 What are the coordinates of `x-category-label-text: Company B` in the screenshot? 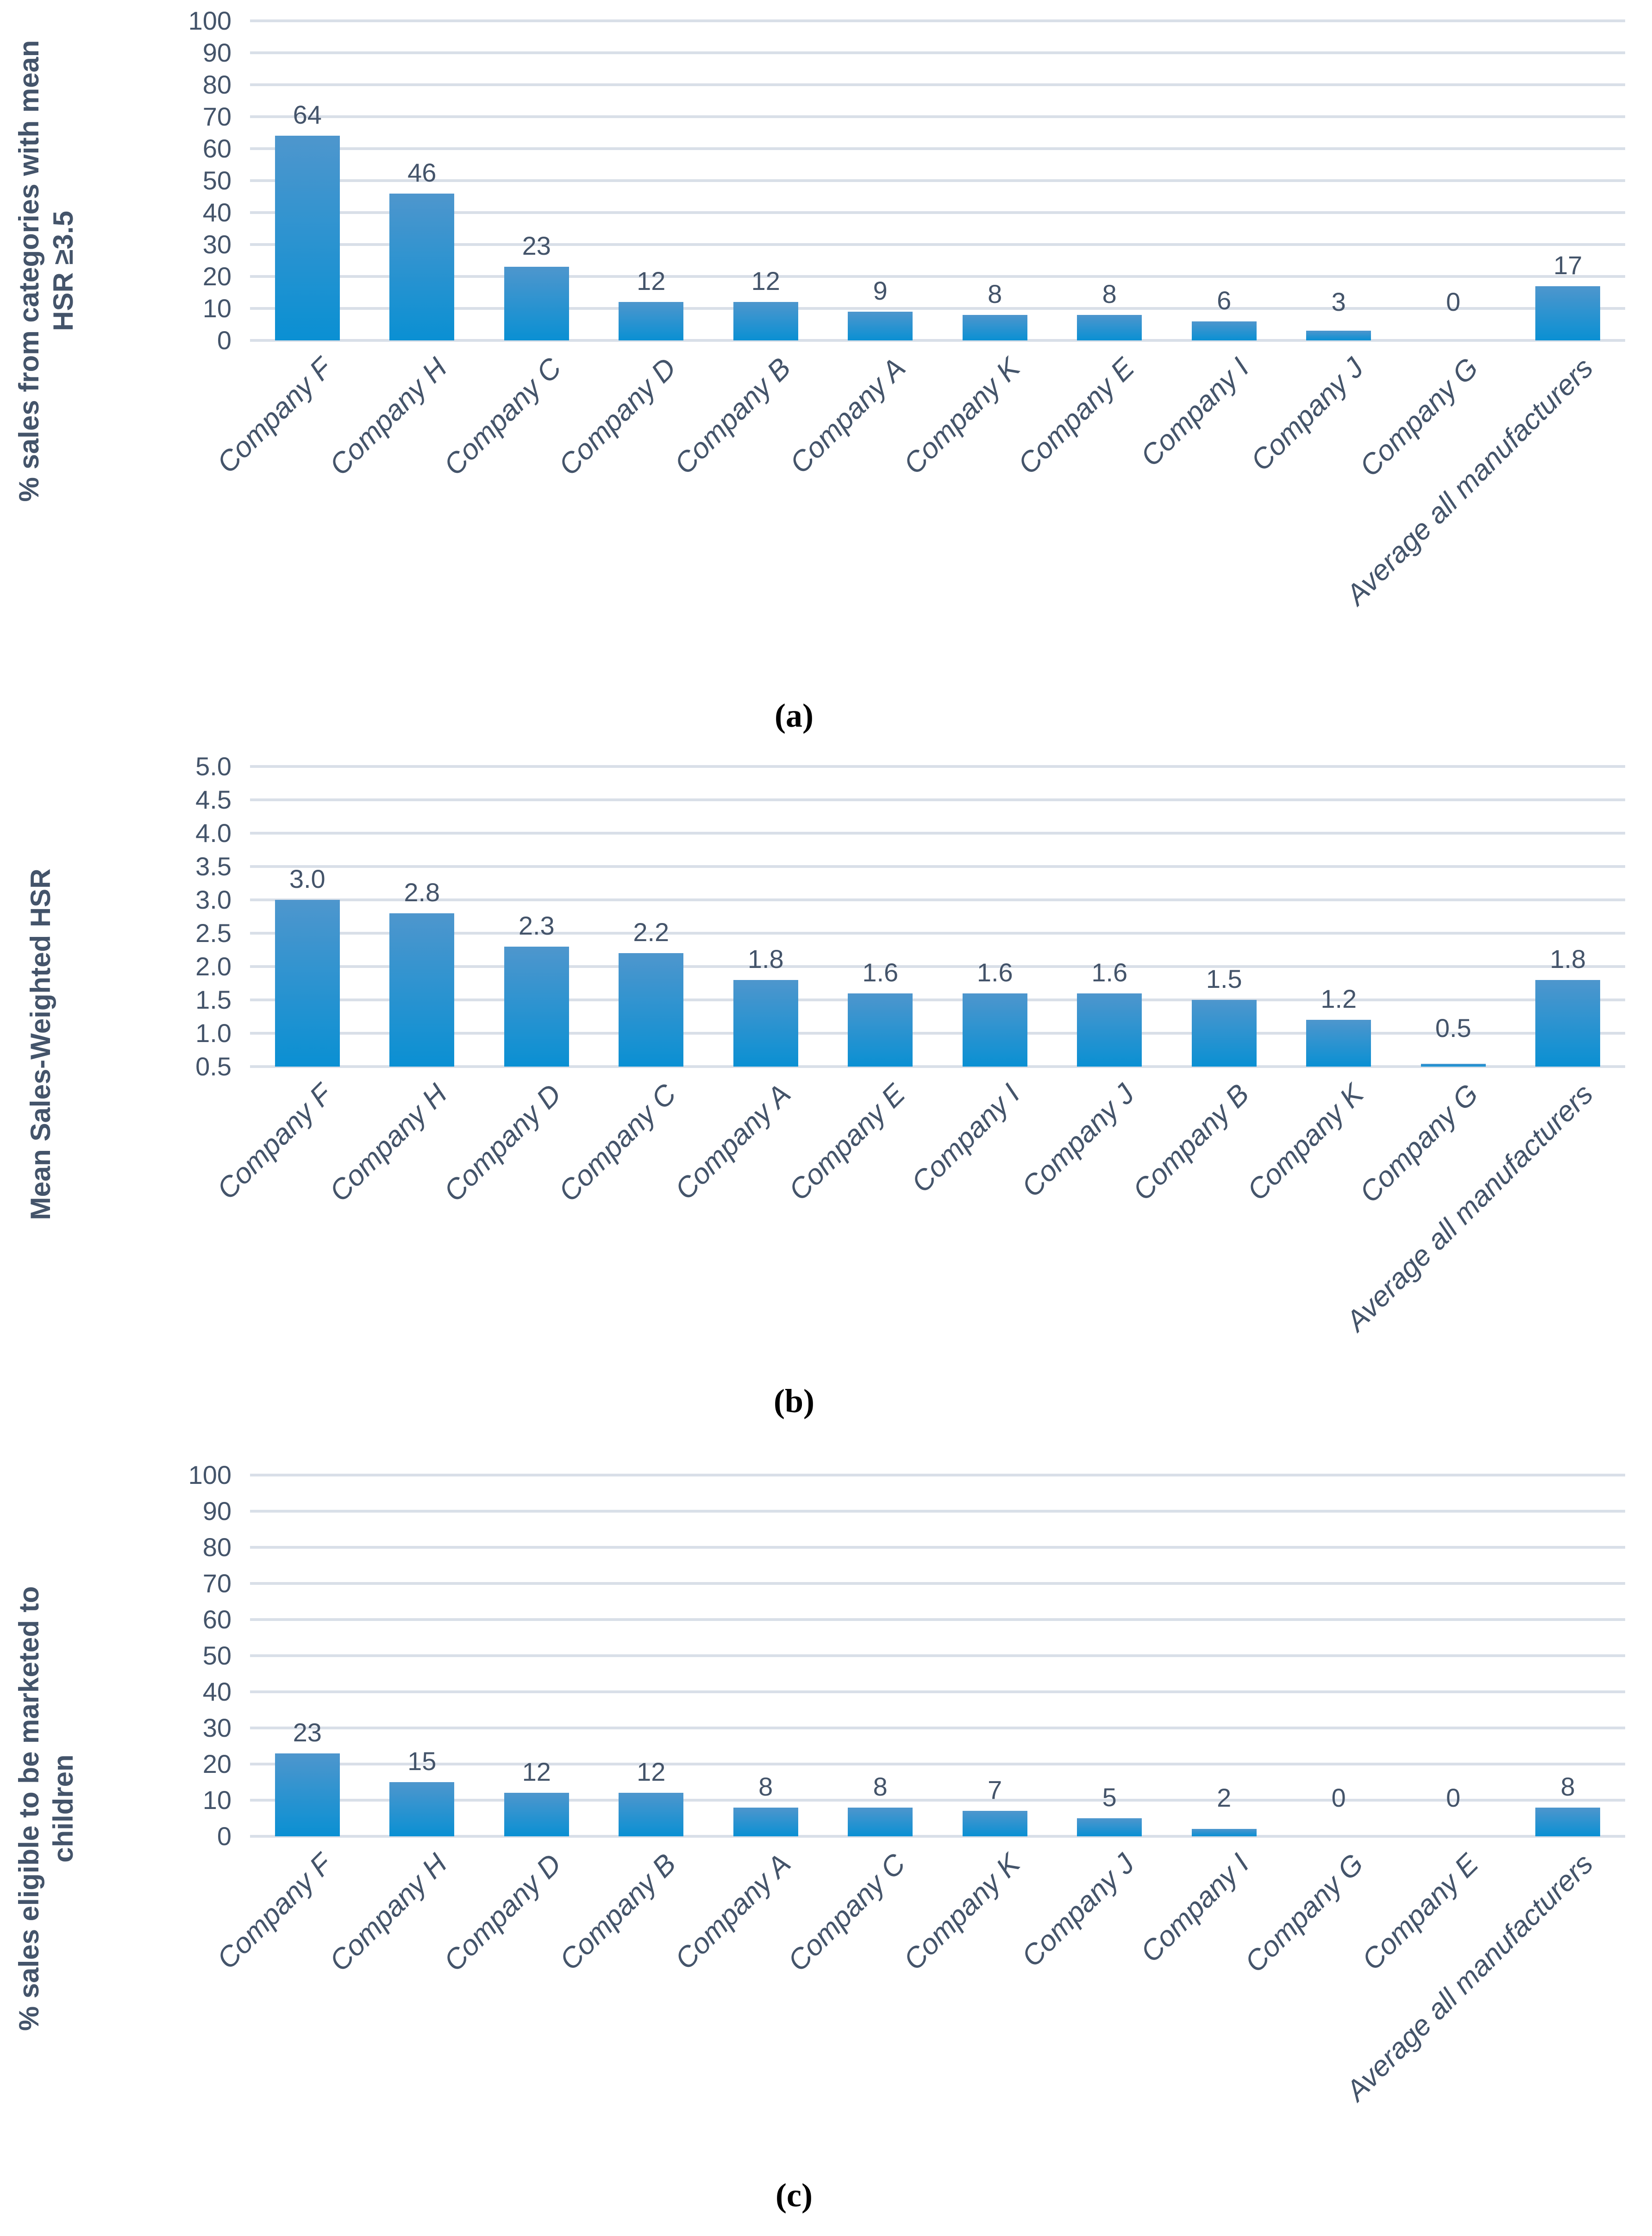 It's located at (1191, 1142).